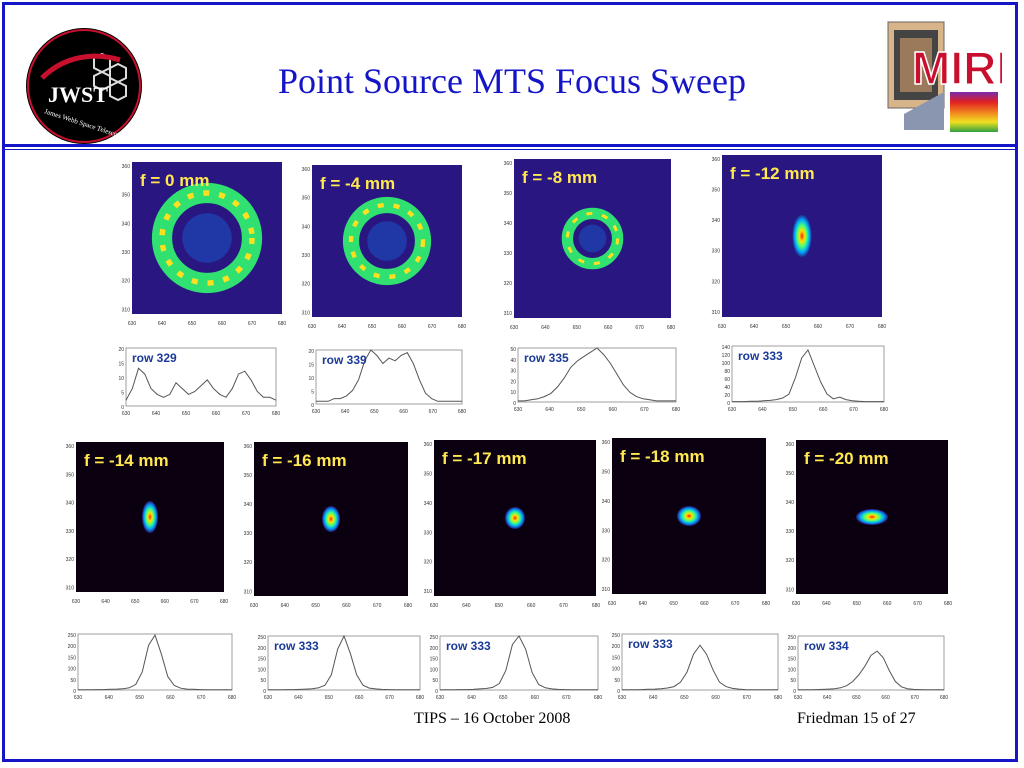  Describe the element at coordinates (512, 81) in the screenshot. I see `slide-title: Point Source MTS Focus Sweep` at that location.